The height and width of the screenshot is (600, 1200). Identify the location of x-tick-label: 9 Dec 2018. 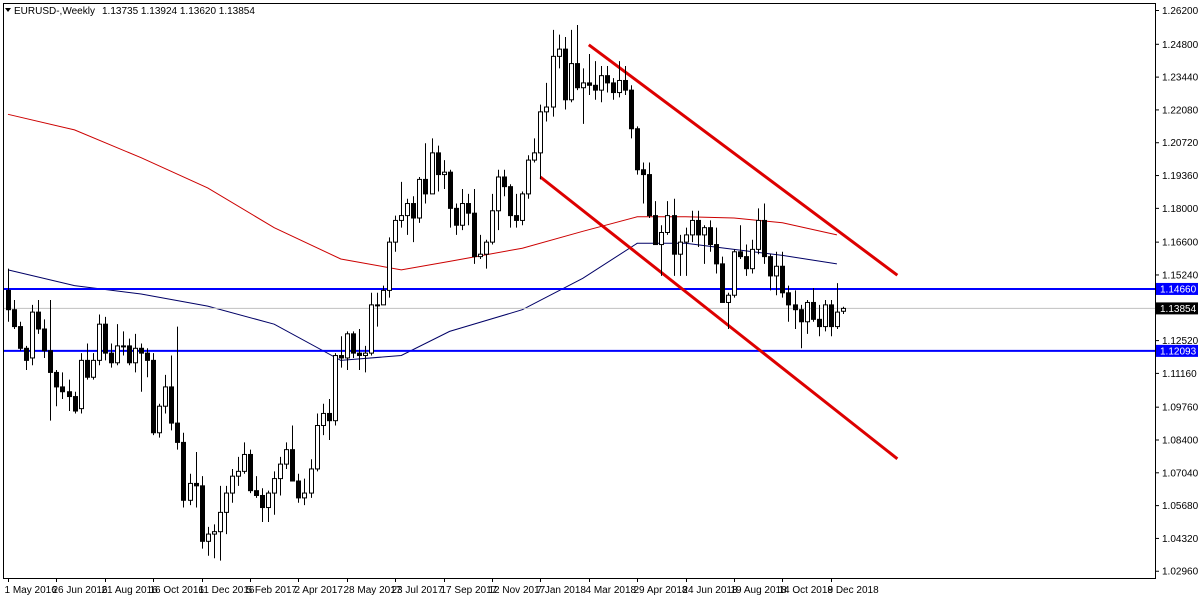
(854, 590).